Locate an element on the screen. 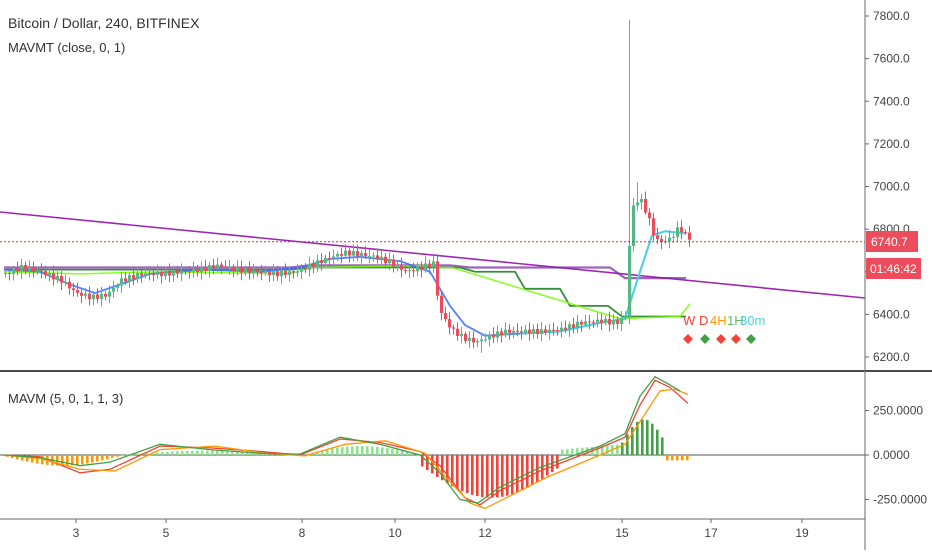  time-axis: 3 5 8 10 12 15 17 19 is located at coordinates (441, 529).